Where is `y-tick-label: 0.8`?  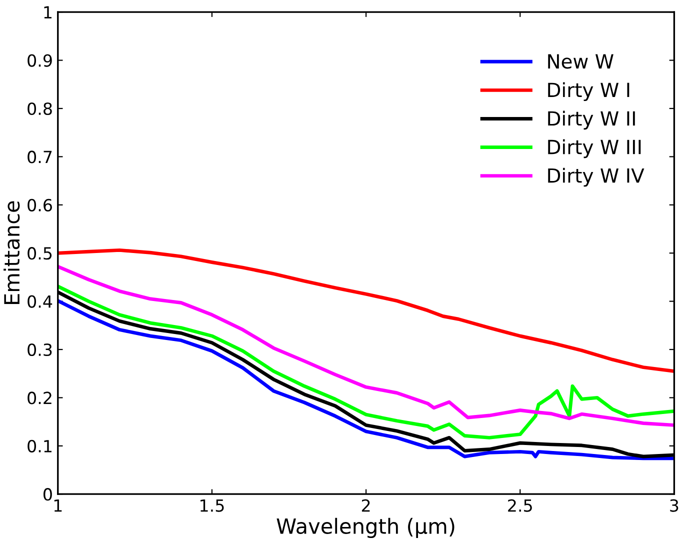
y-tick-label: 0.8 is located at coordinates (40, 109).